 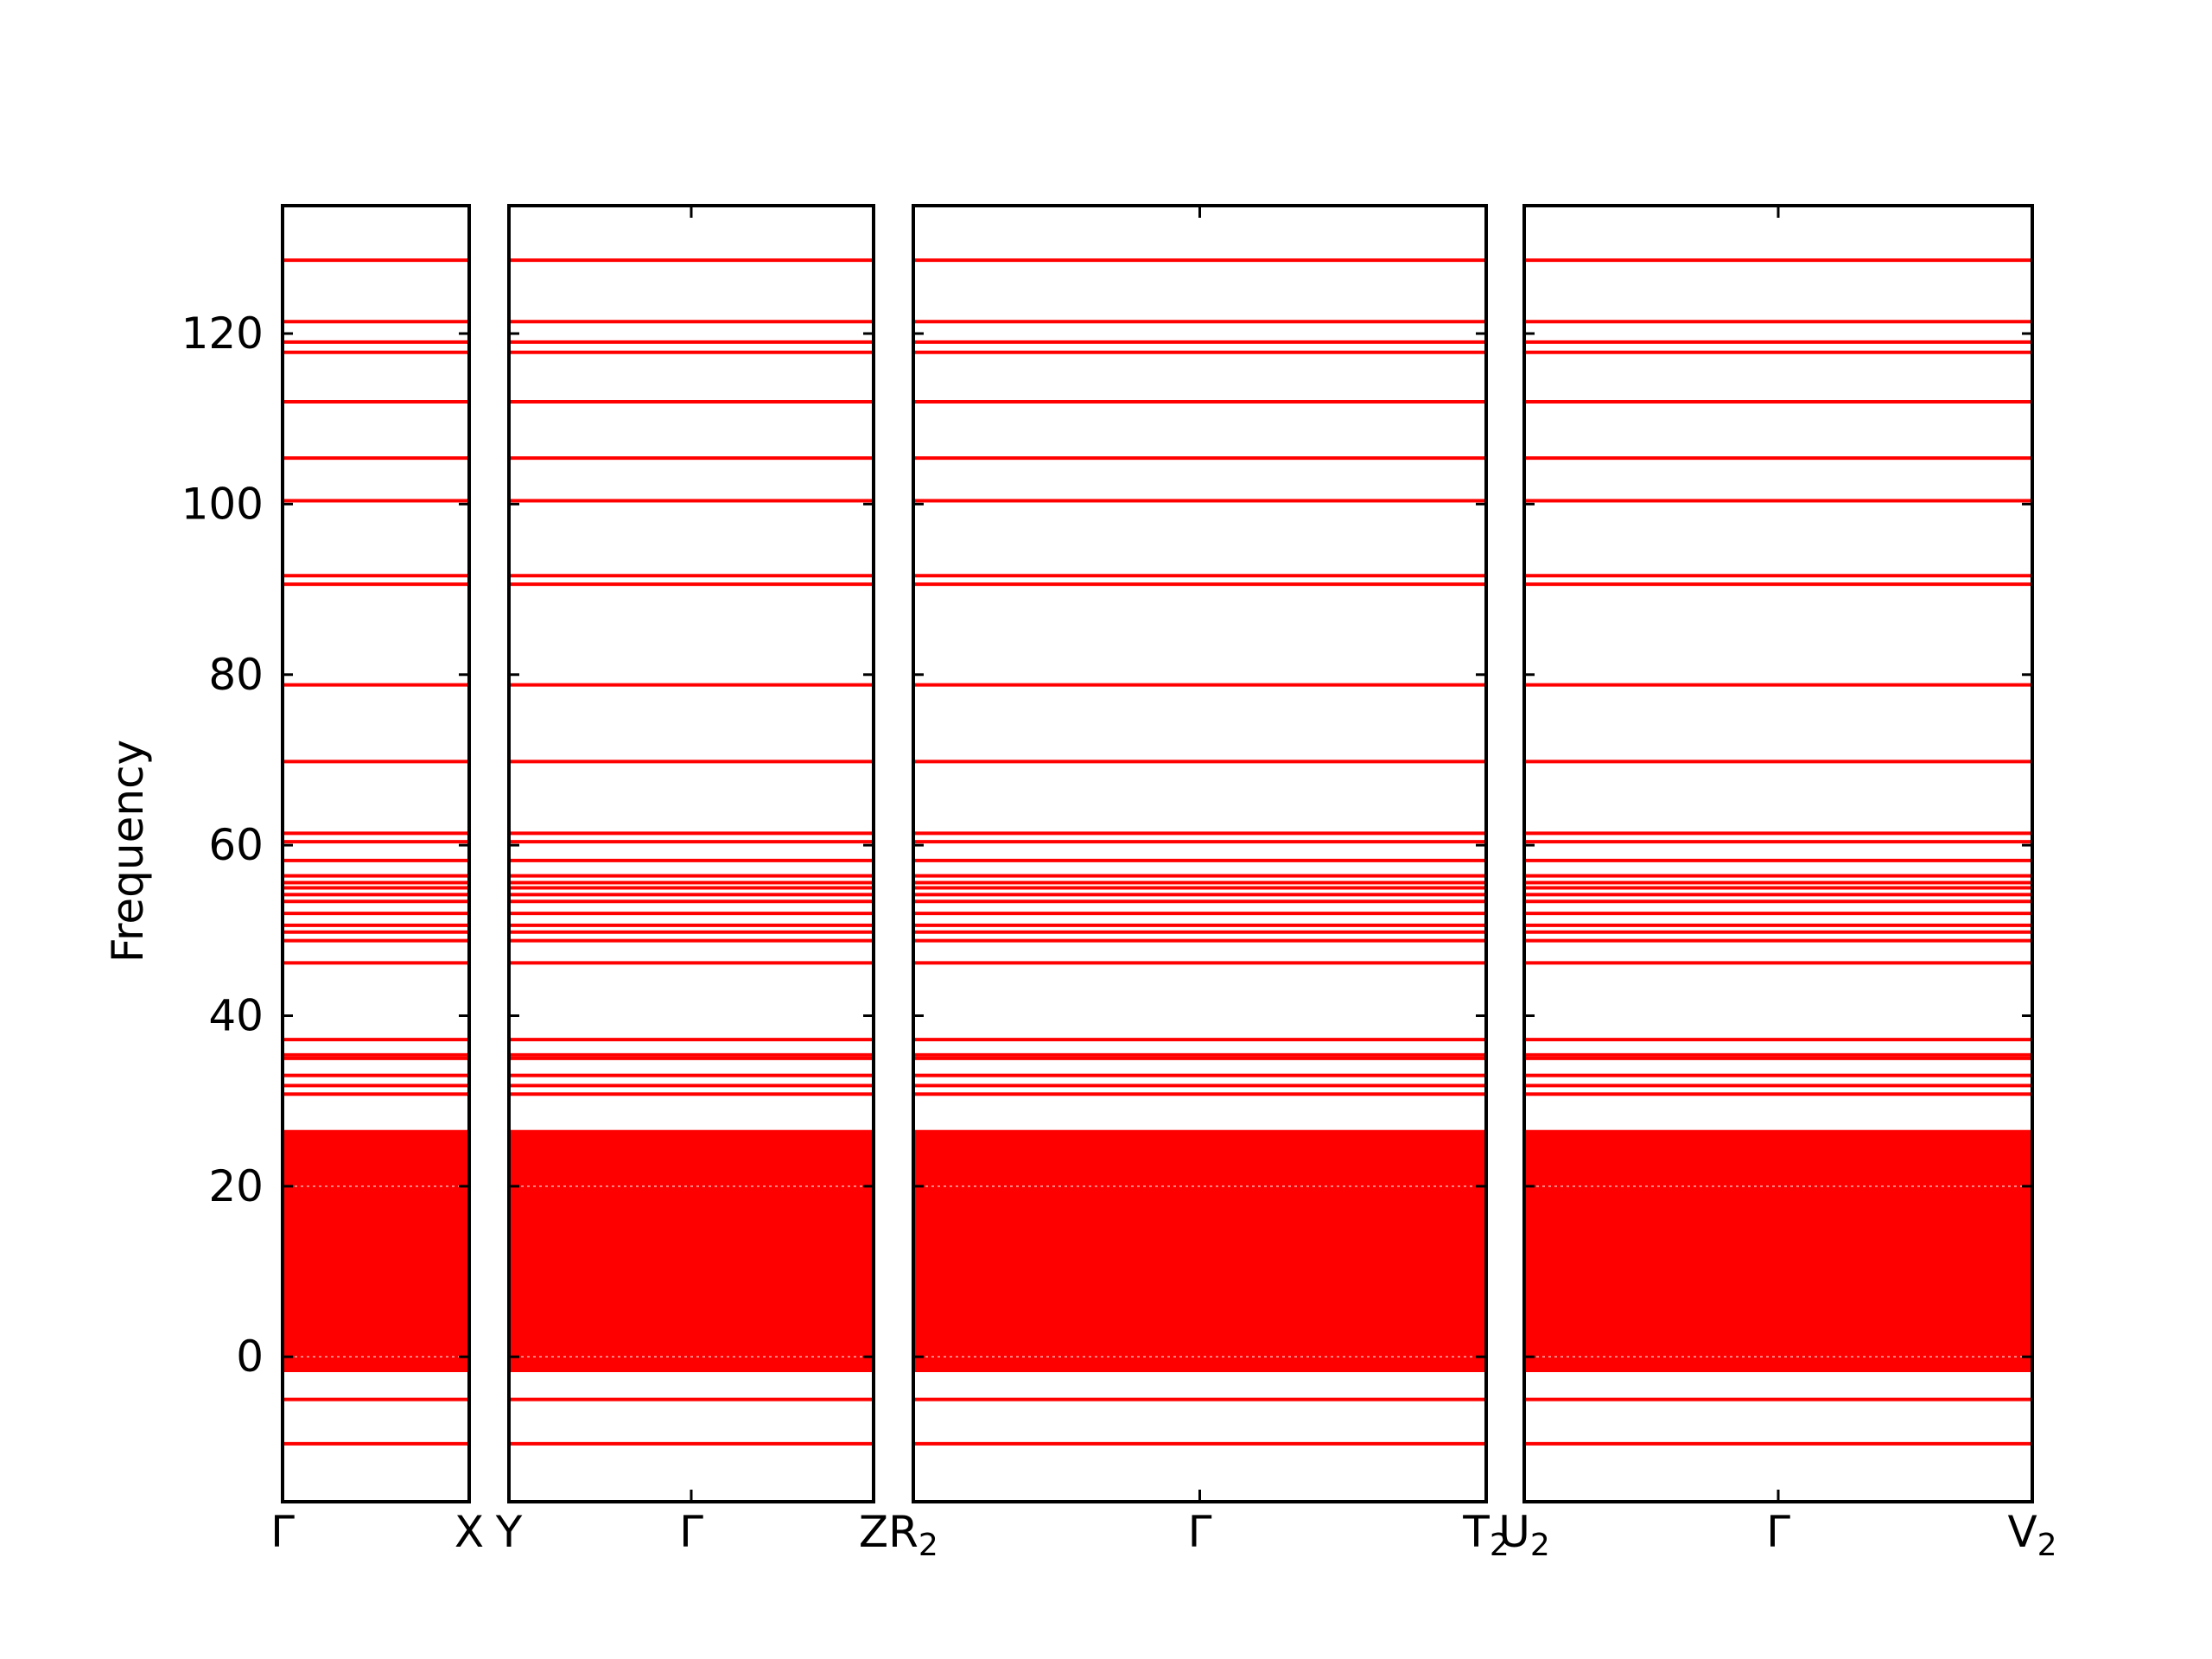 What do you see at coordinates (873, 1532) in the screenshot?
I see `x-tick-label: Z` at bounding box center [873, 1532].